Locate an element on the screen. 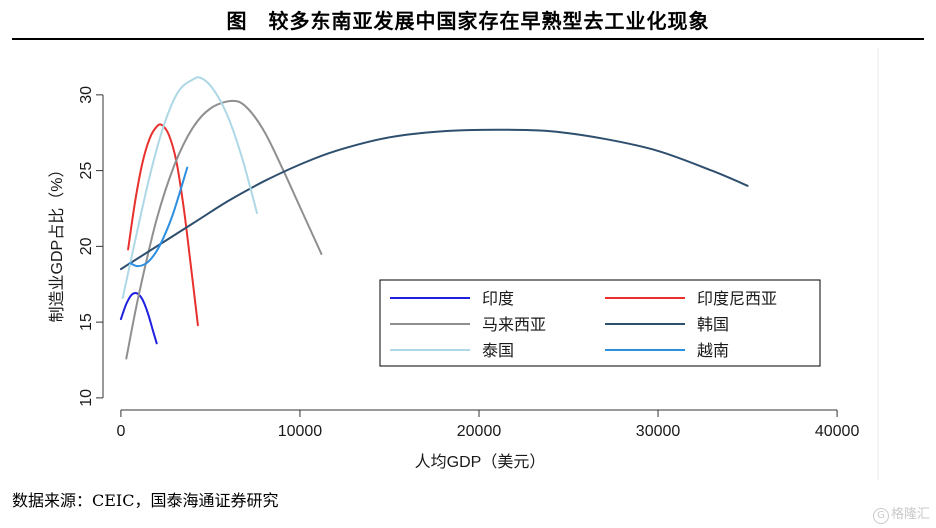 This screenshot has height=528, width=936. legend-label-4: 泰国 is located at coordinates (498, 350).